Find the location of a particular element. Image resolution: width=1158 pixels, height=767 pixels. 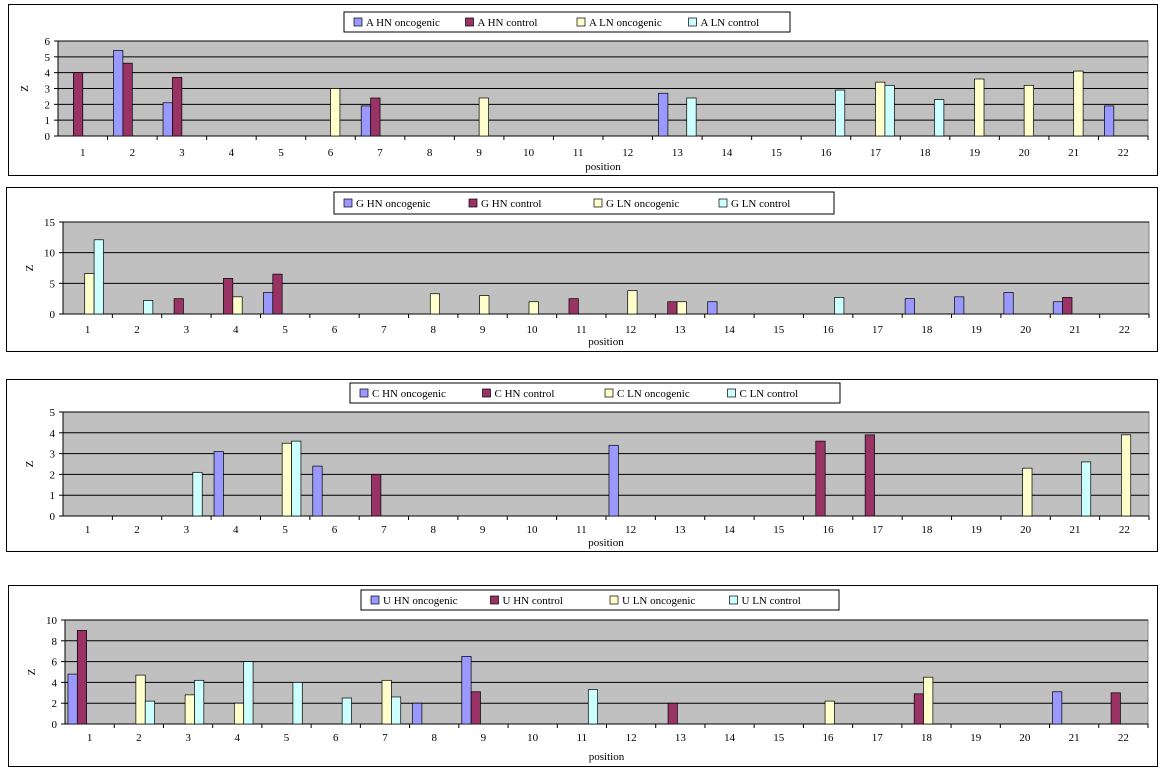

chart-c-xtick-label: 5 is located at coordinates (285, 530).